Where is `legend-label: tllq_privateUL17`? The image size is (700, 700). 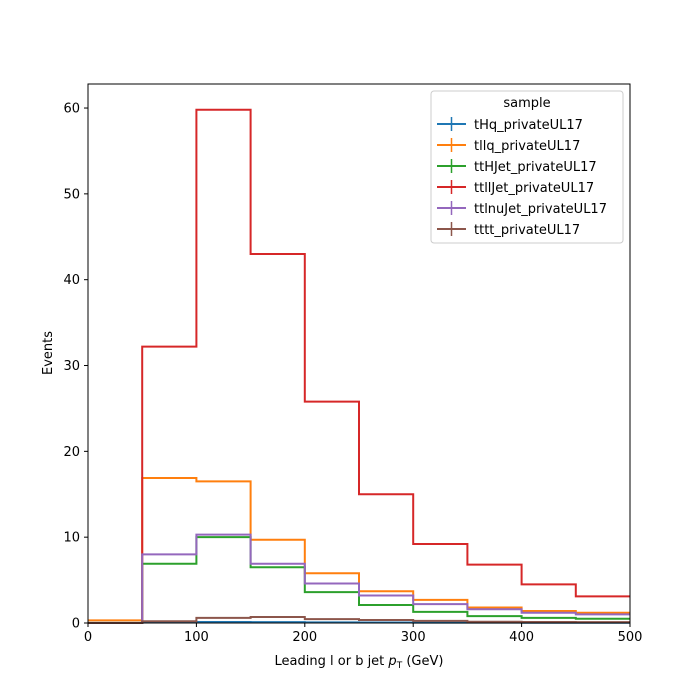
legend-label: tllq_privateUL17 is located at coordinates (527, 146).